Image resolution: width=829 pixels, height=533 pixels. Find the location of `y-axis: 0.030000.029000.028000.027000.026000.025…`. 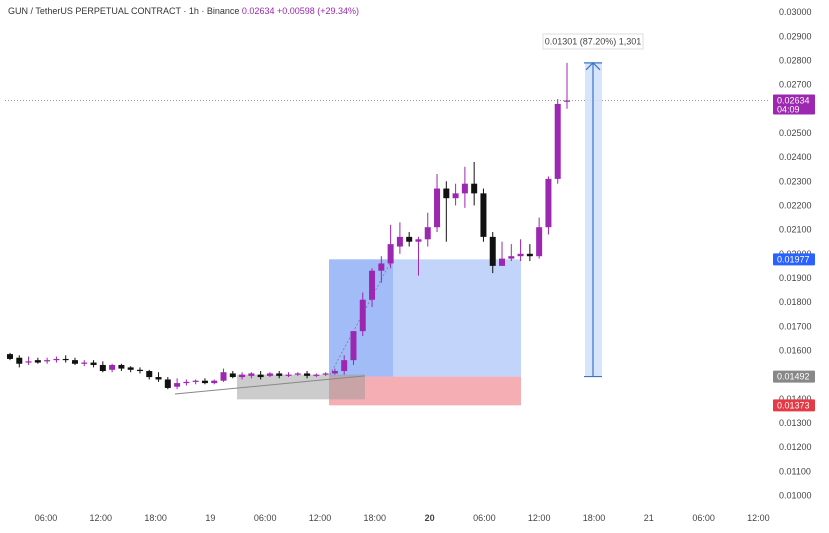

y-axis: 0.030000.029000.028000.027000.026000.025… is located at coordinates (795, 253).